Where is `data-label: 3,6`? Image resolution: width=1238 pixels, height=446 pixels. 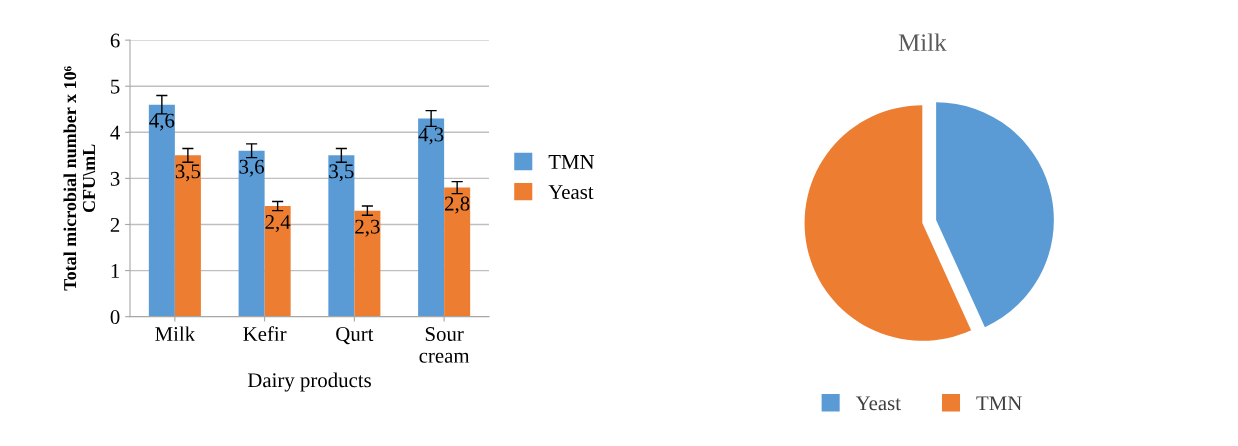
data-label: 3,6 is located at coordinates (252, 168).